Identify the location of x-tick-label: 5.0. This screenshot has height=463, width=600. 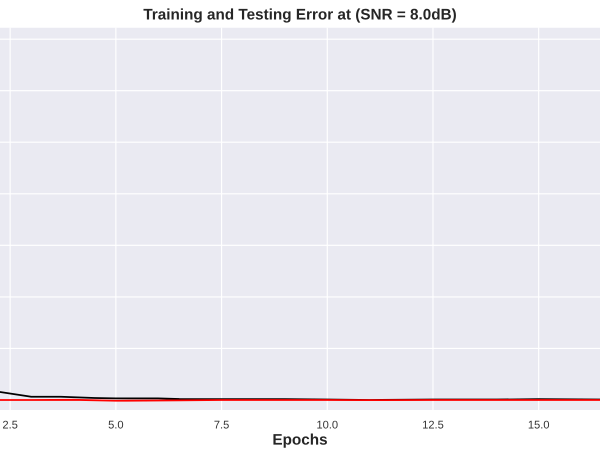
(116, 424).